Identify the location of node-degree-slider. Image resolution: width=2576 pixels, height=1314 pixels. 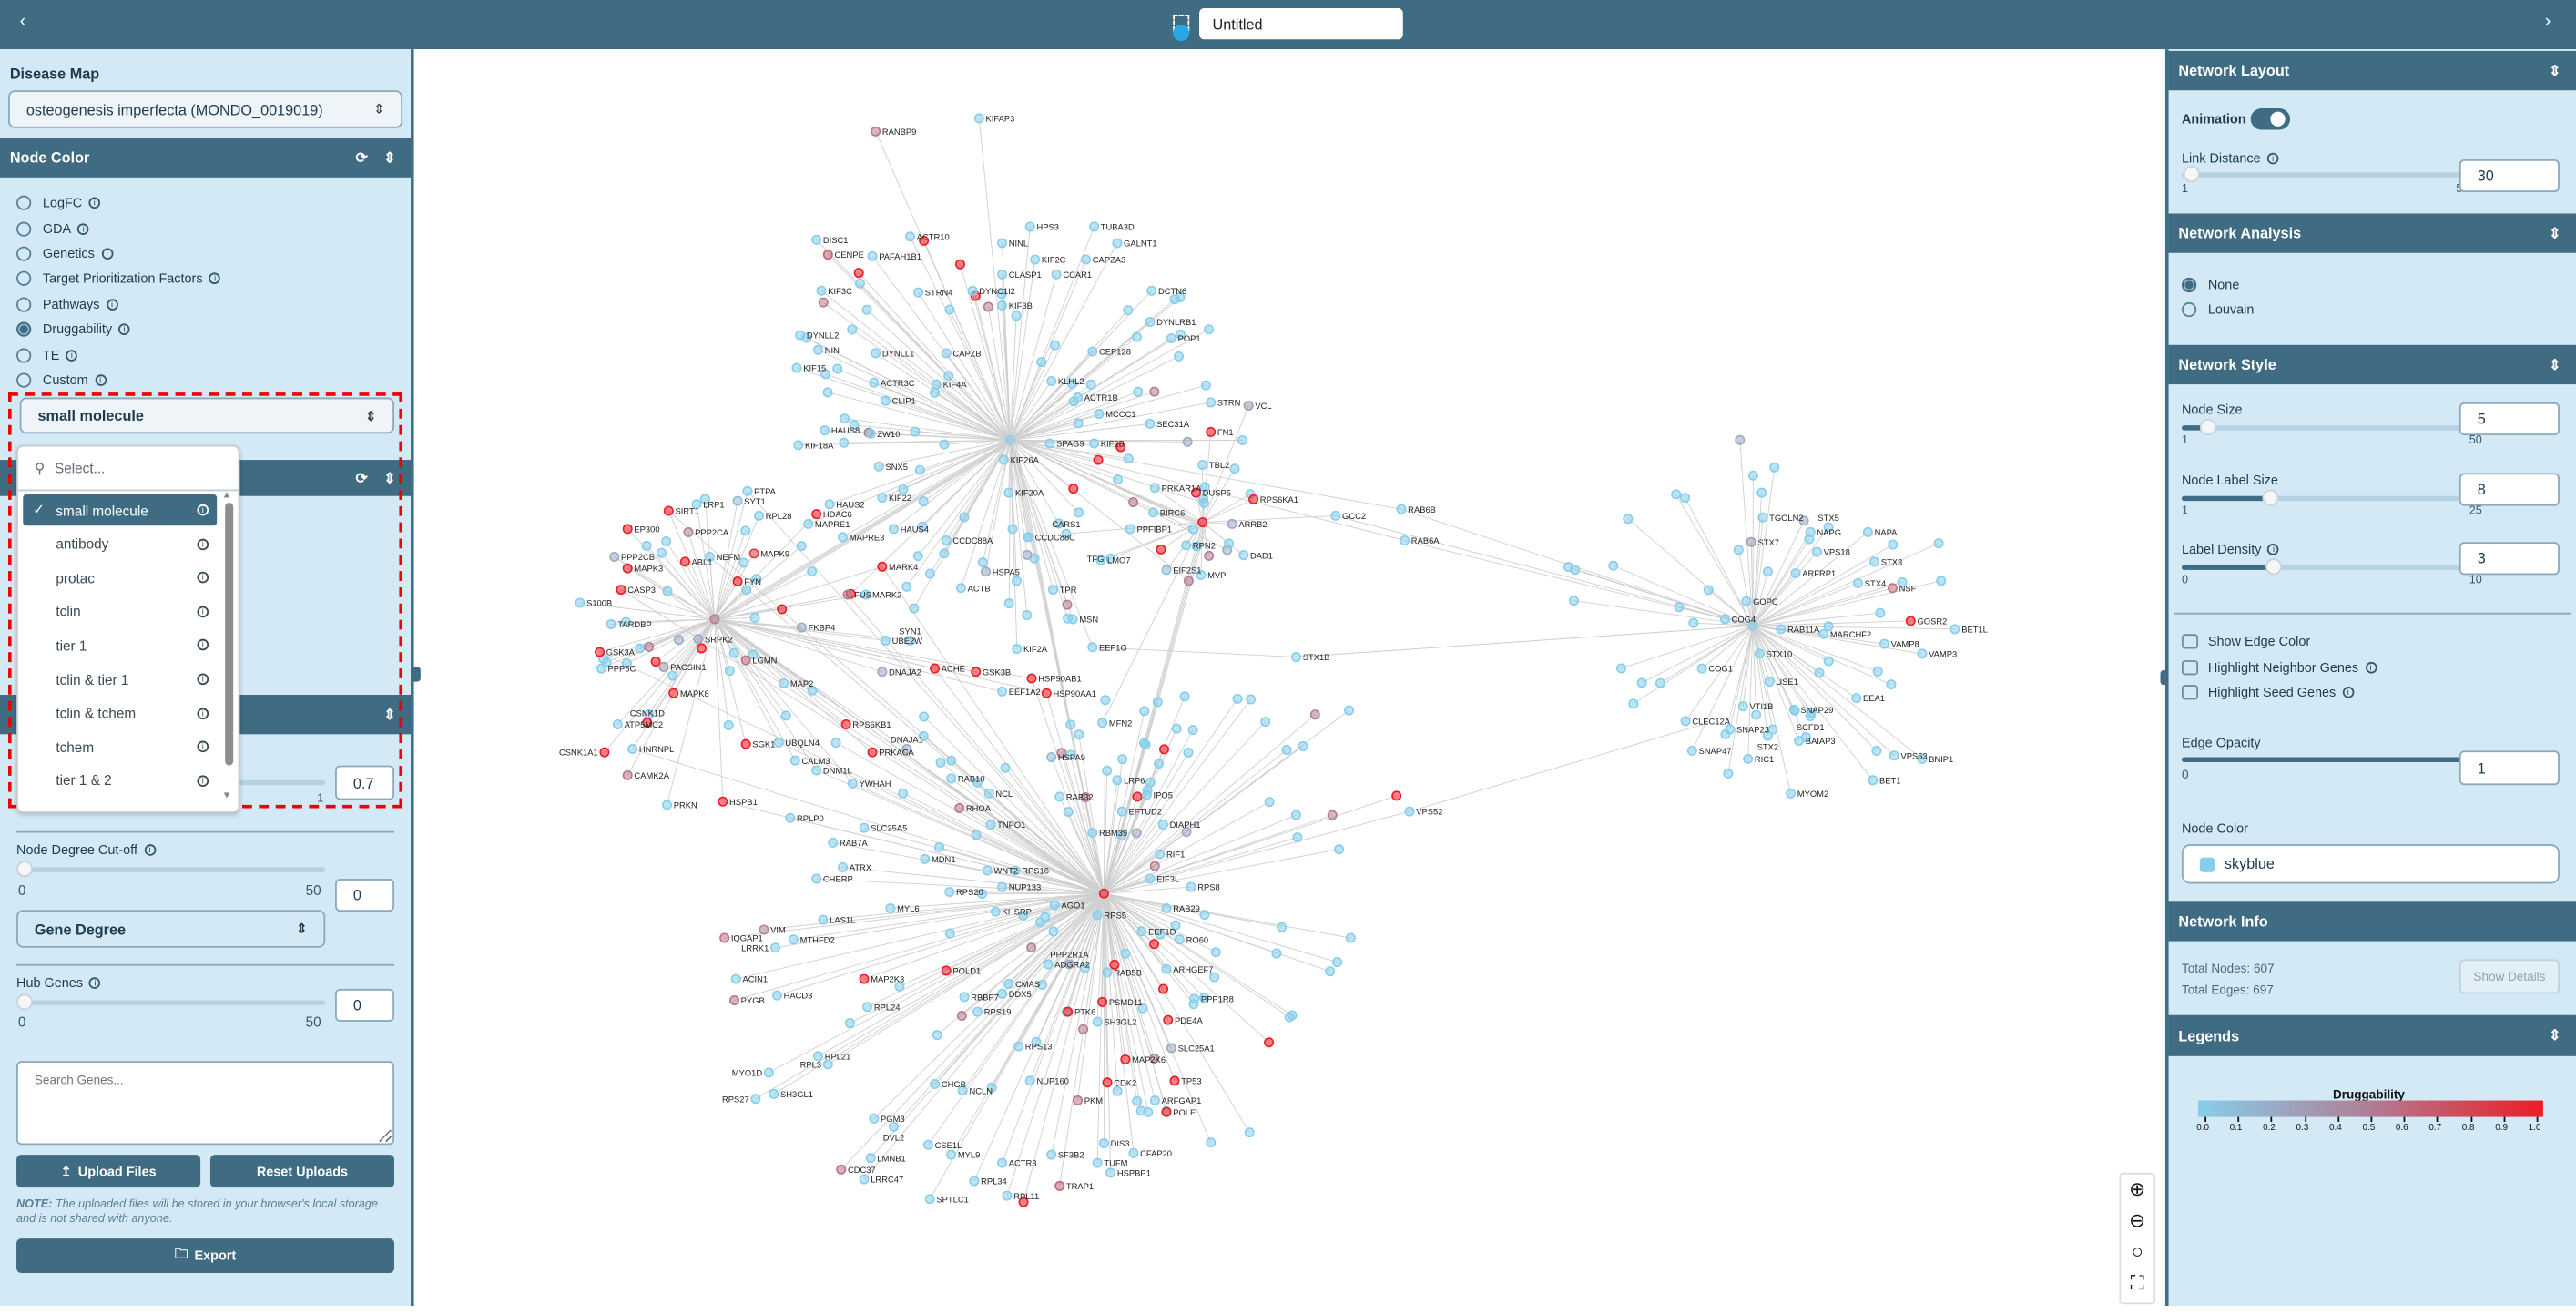
(173, 869).